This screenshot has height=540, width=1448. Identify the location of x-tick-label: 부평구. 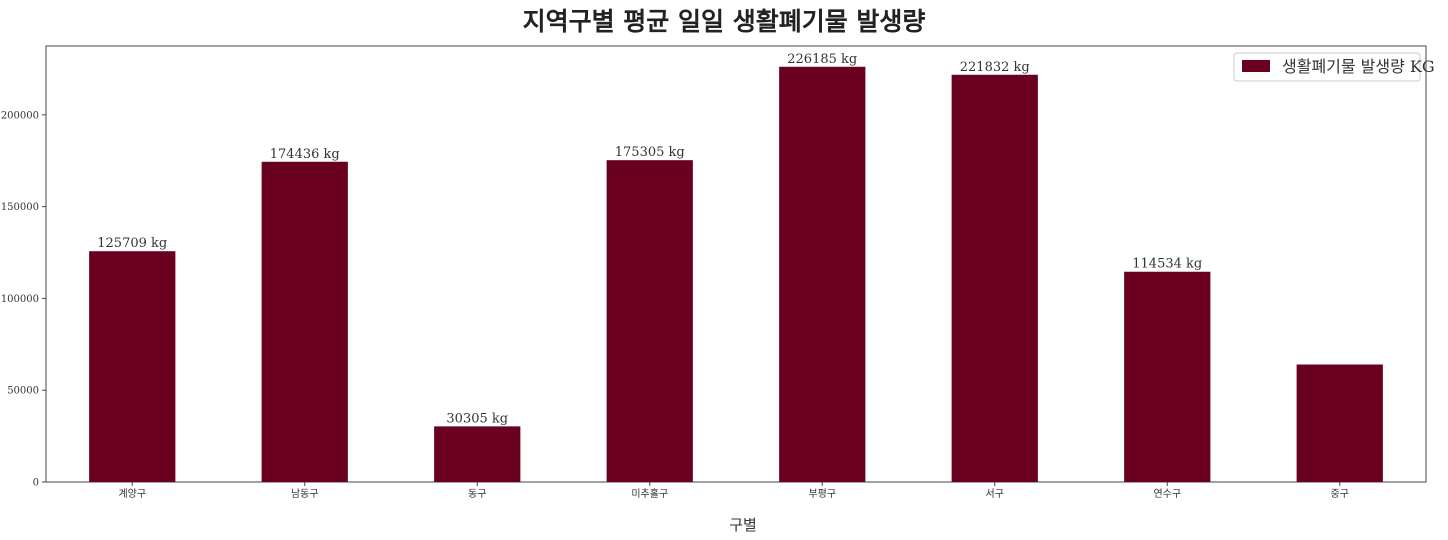
(822, 494).